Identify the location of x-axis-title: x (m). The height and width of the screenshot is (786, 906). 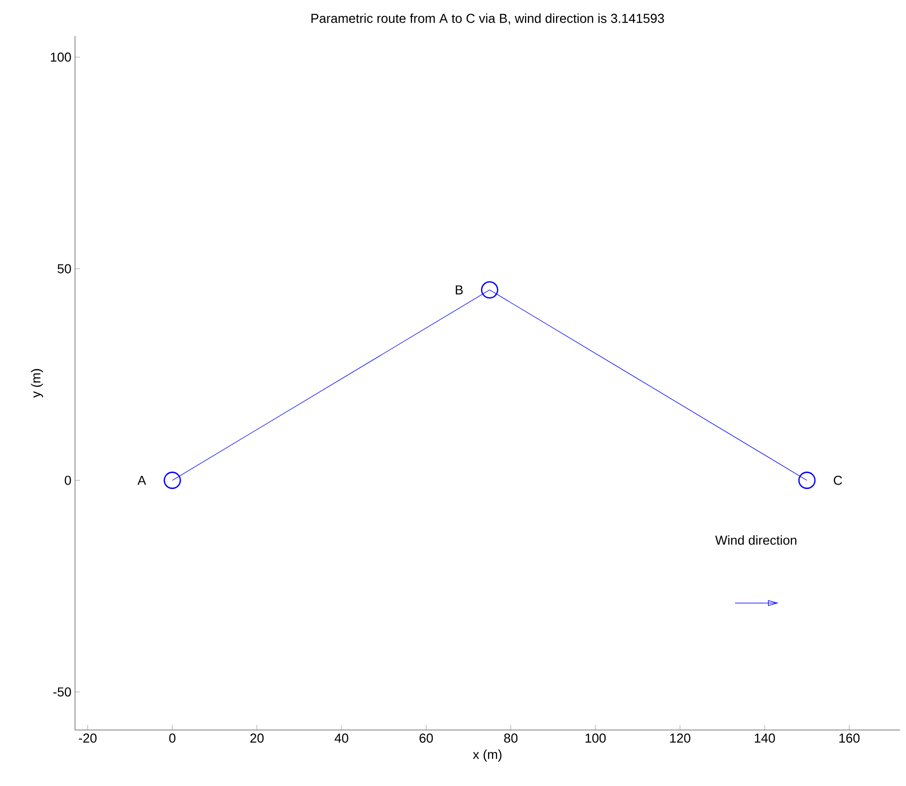
(487, 756).